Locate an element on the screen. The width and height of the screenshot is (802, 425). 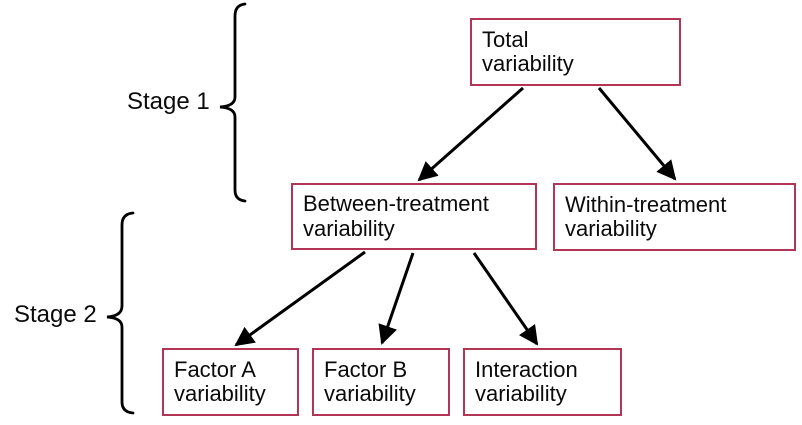
node-factor-b-variability: Factor B variability is located at coordinates (381, 382).